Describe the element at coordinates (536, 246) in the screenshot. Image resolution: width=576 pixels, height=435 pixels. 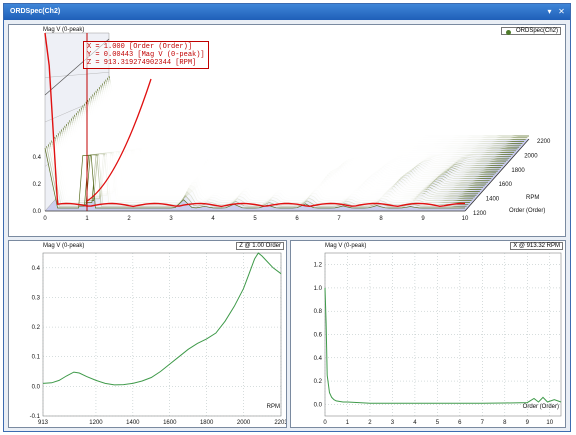
I see `order-slice-label: X @ 913.32 RPM` at that location.